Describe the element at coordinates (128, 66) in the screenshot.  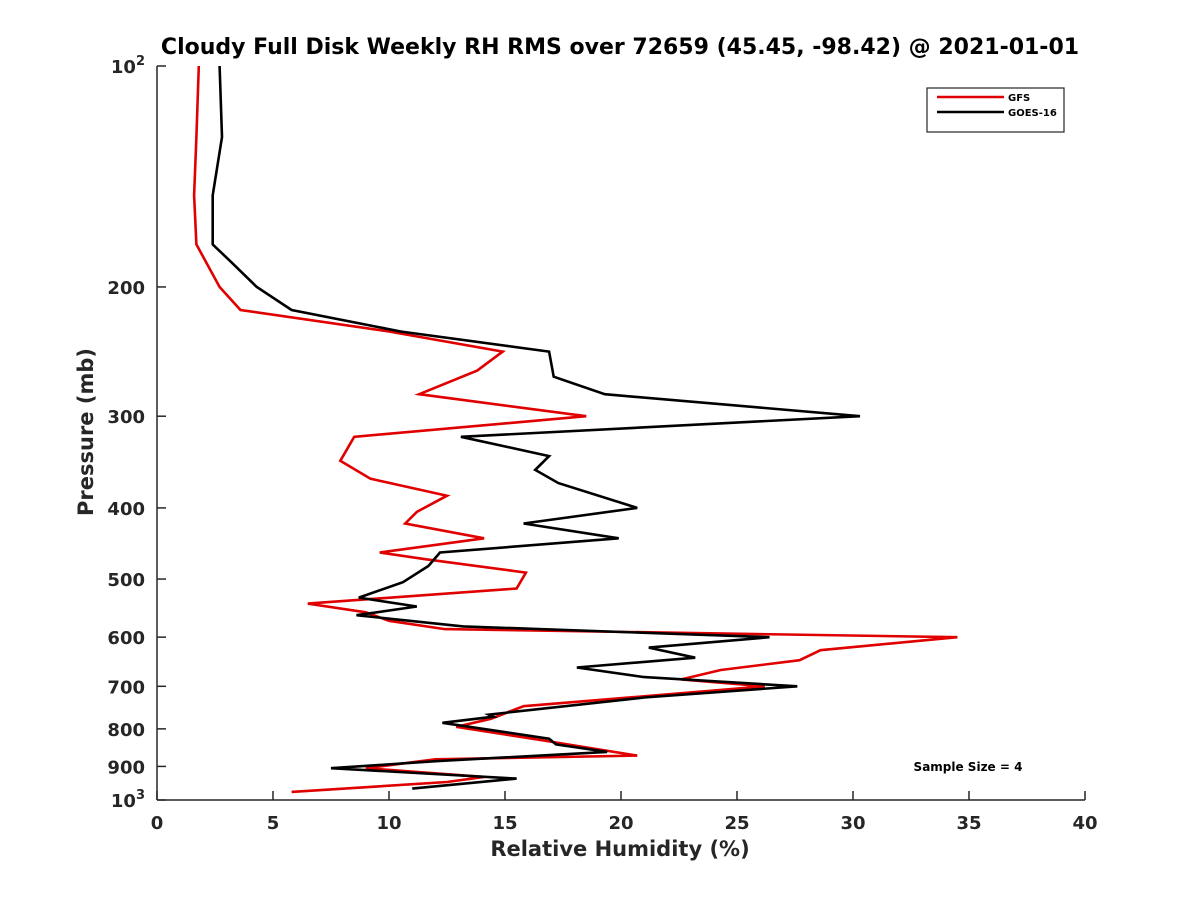
I see `y-tick-label: 10²` at that location.